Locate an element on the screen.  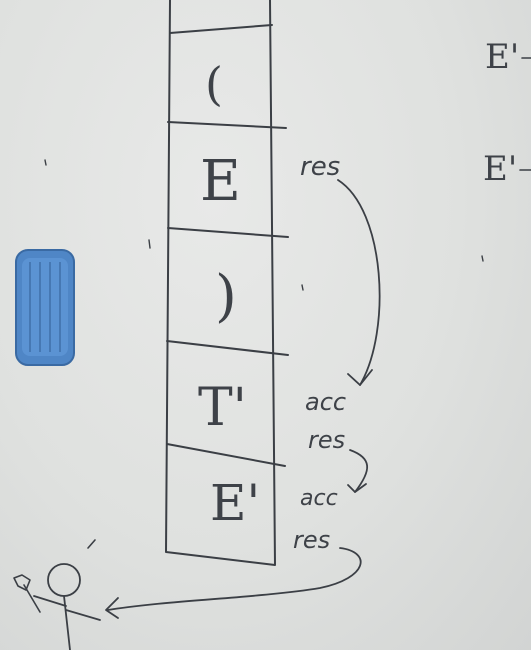
arrow-res2-to-acc2-head is located at coordinates (357, 488).